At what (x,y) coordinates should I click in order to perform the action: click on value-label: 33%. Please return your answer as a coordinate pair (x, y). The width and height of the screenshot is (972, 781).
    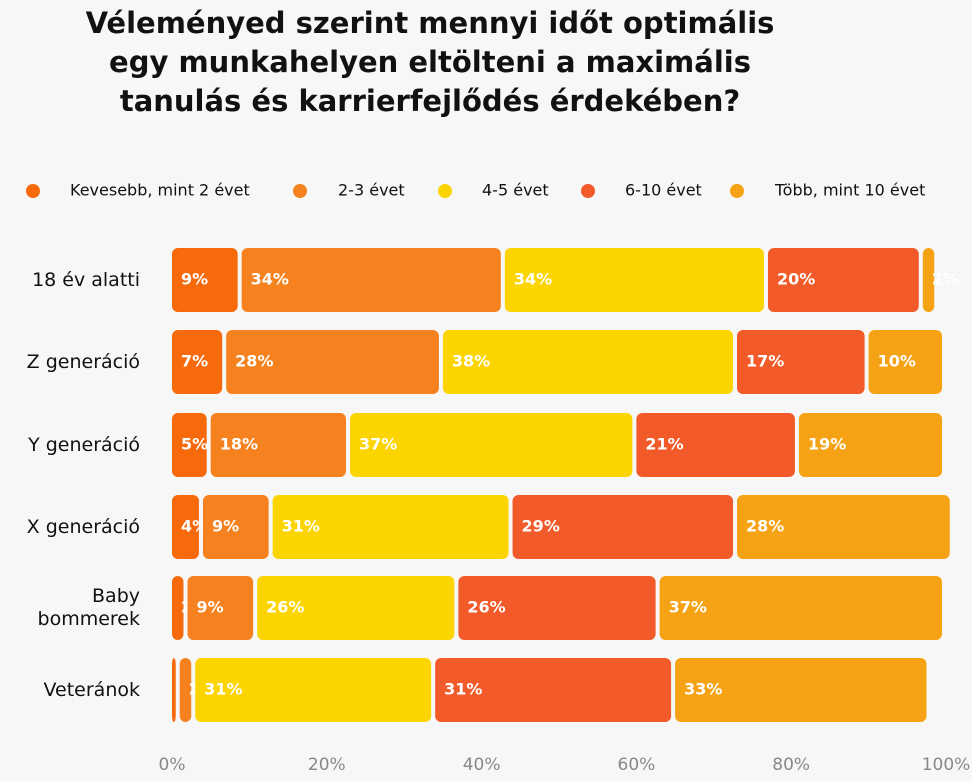
    Looking at the image, I should click on (703, 689).